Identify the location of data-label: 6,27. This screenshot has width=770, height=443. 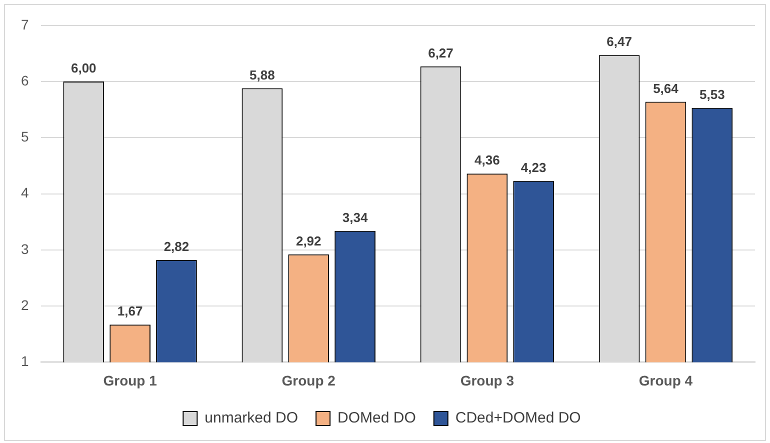
(441, 52).